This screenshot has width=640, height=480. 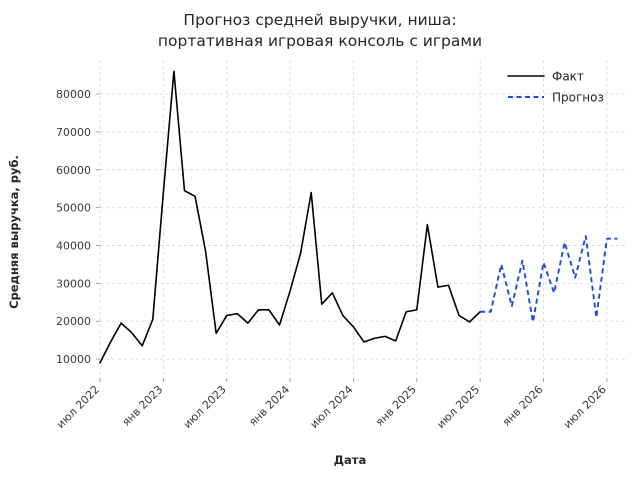 What do you see at coordinates (73, 94) in the screenshot?
I see `y-tick-label: 80000` at bounding box center [73, 94].